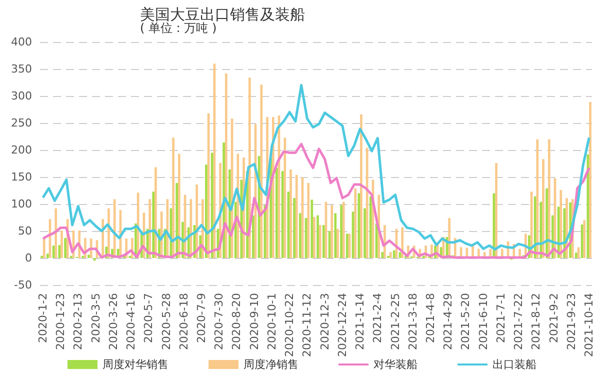  What do you see at coordinates (21, 150) in the screenshot?
I see `y-tick-label: 200` at bounding box center [21, 150].